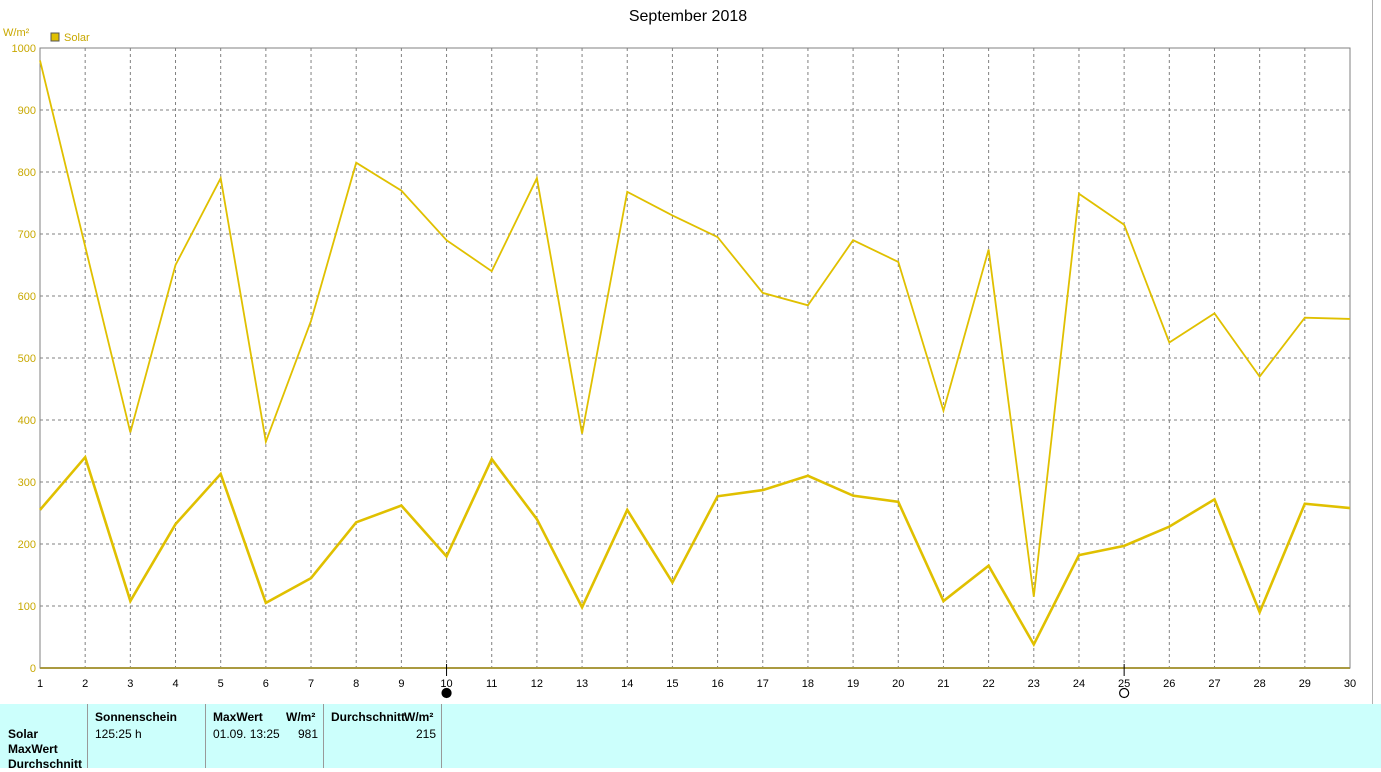 This screenshot has width=1381, height=772. Describe the element at coordinates (238, 717) in the screenshot. I see `max-header: MaxWert` at that location.